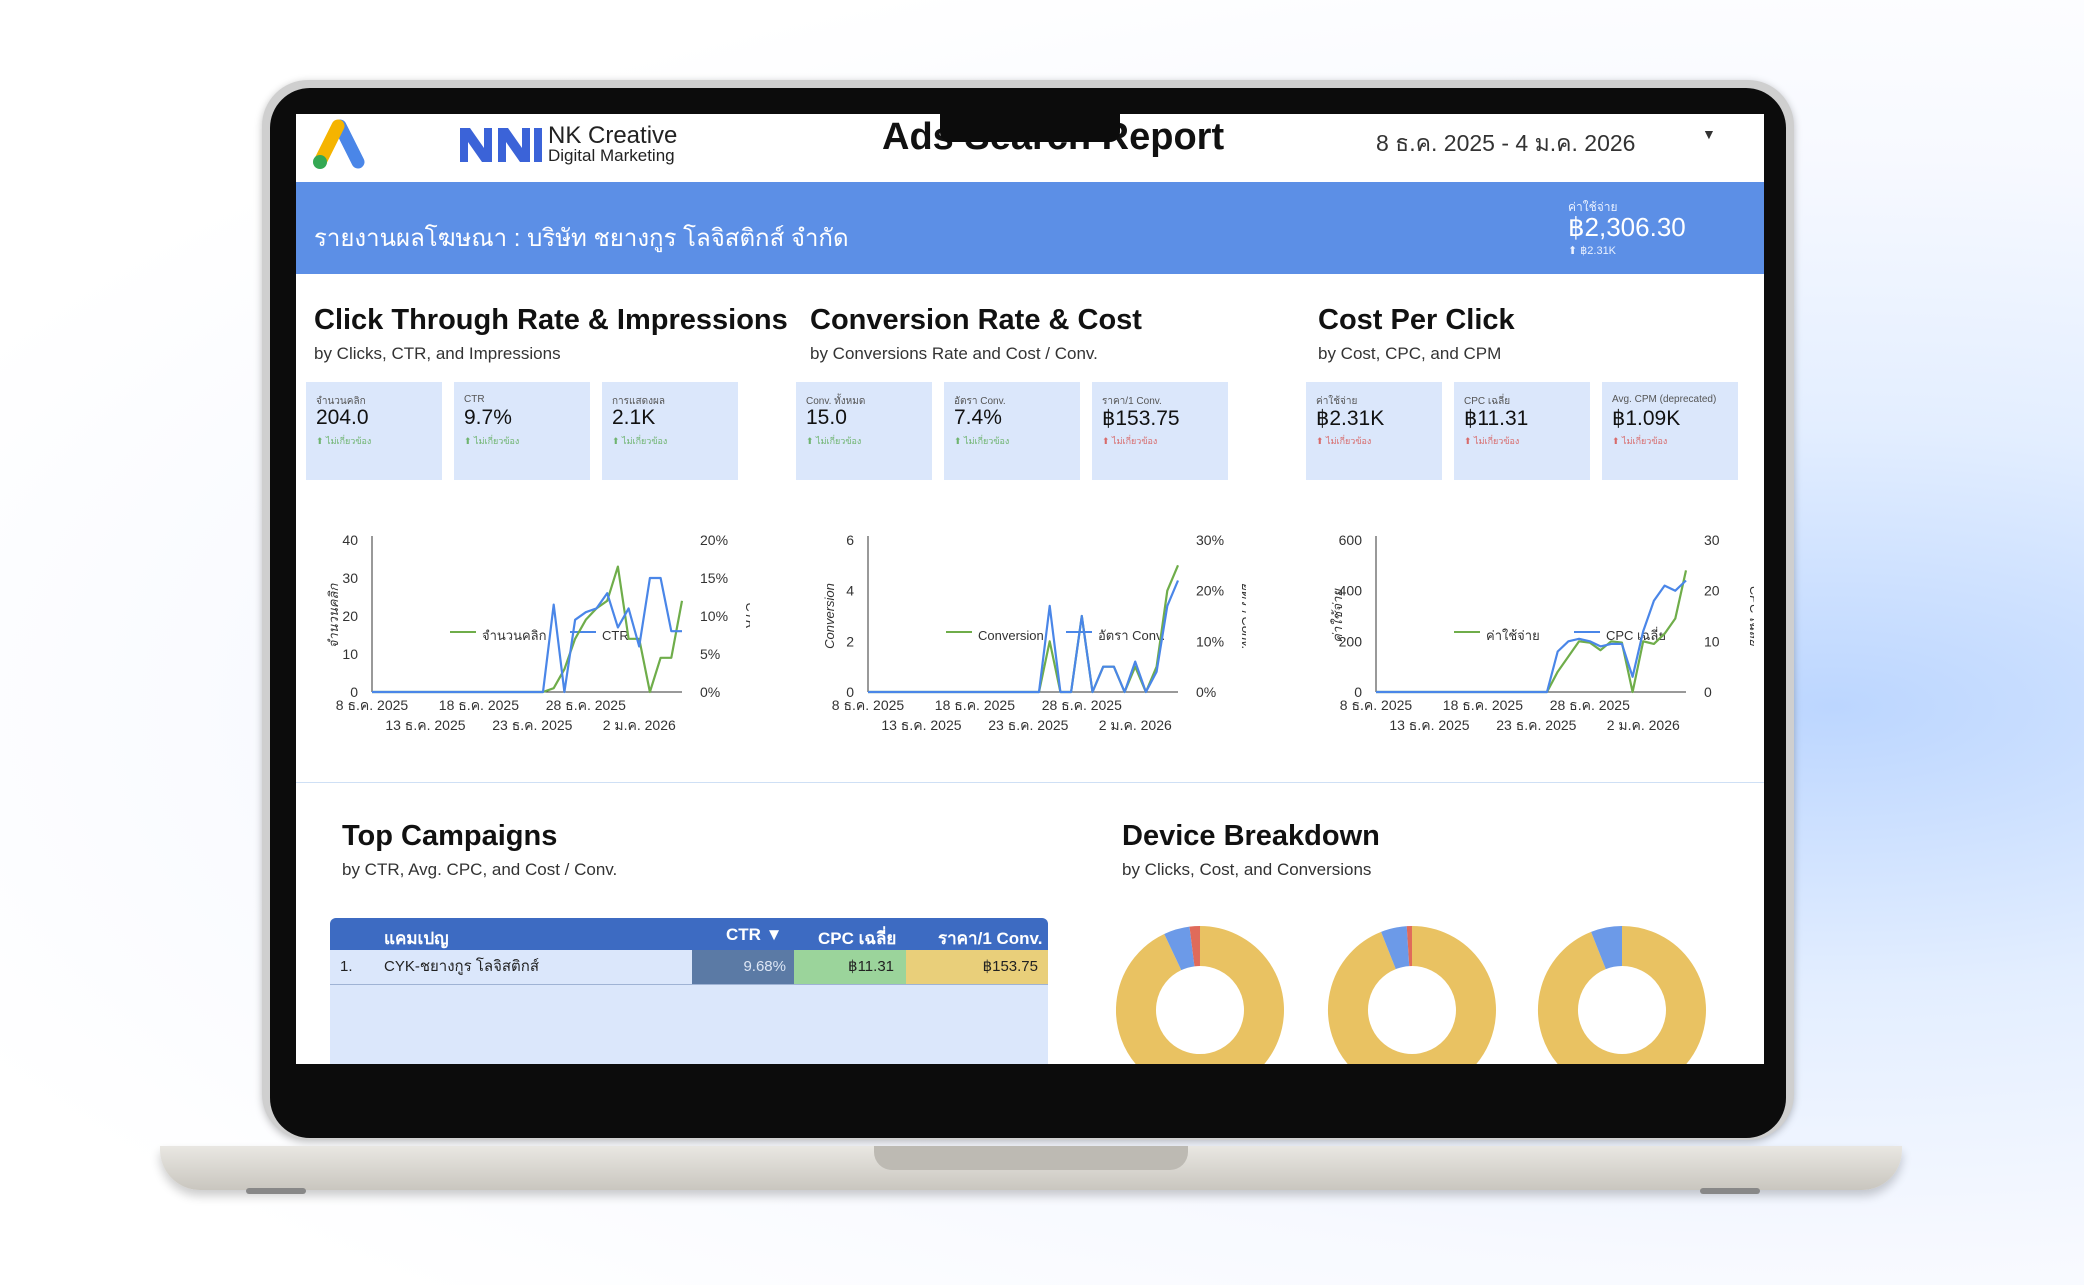 This screenshot has width=2084, height=1285. What do you see at coordinates (1337, 401) in the screenshot?
I see `kpi-label: ค่าใช้จ่าย` at bounding box center [1337, 401].